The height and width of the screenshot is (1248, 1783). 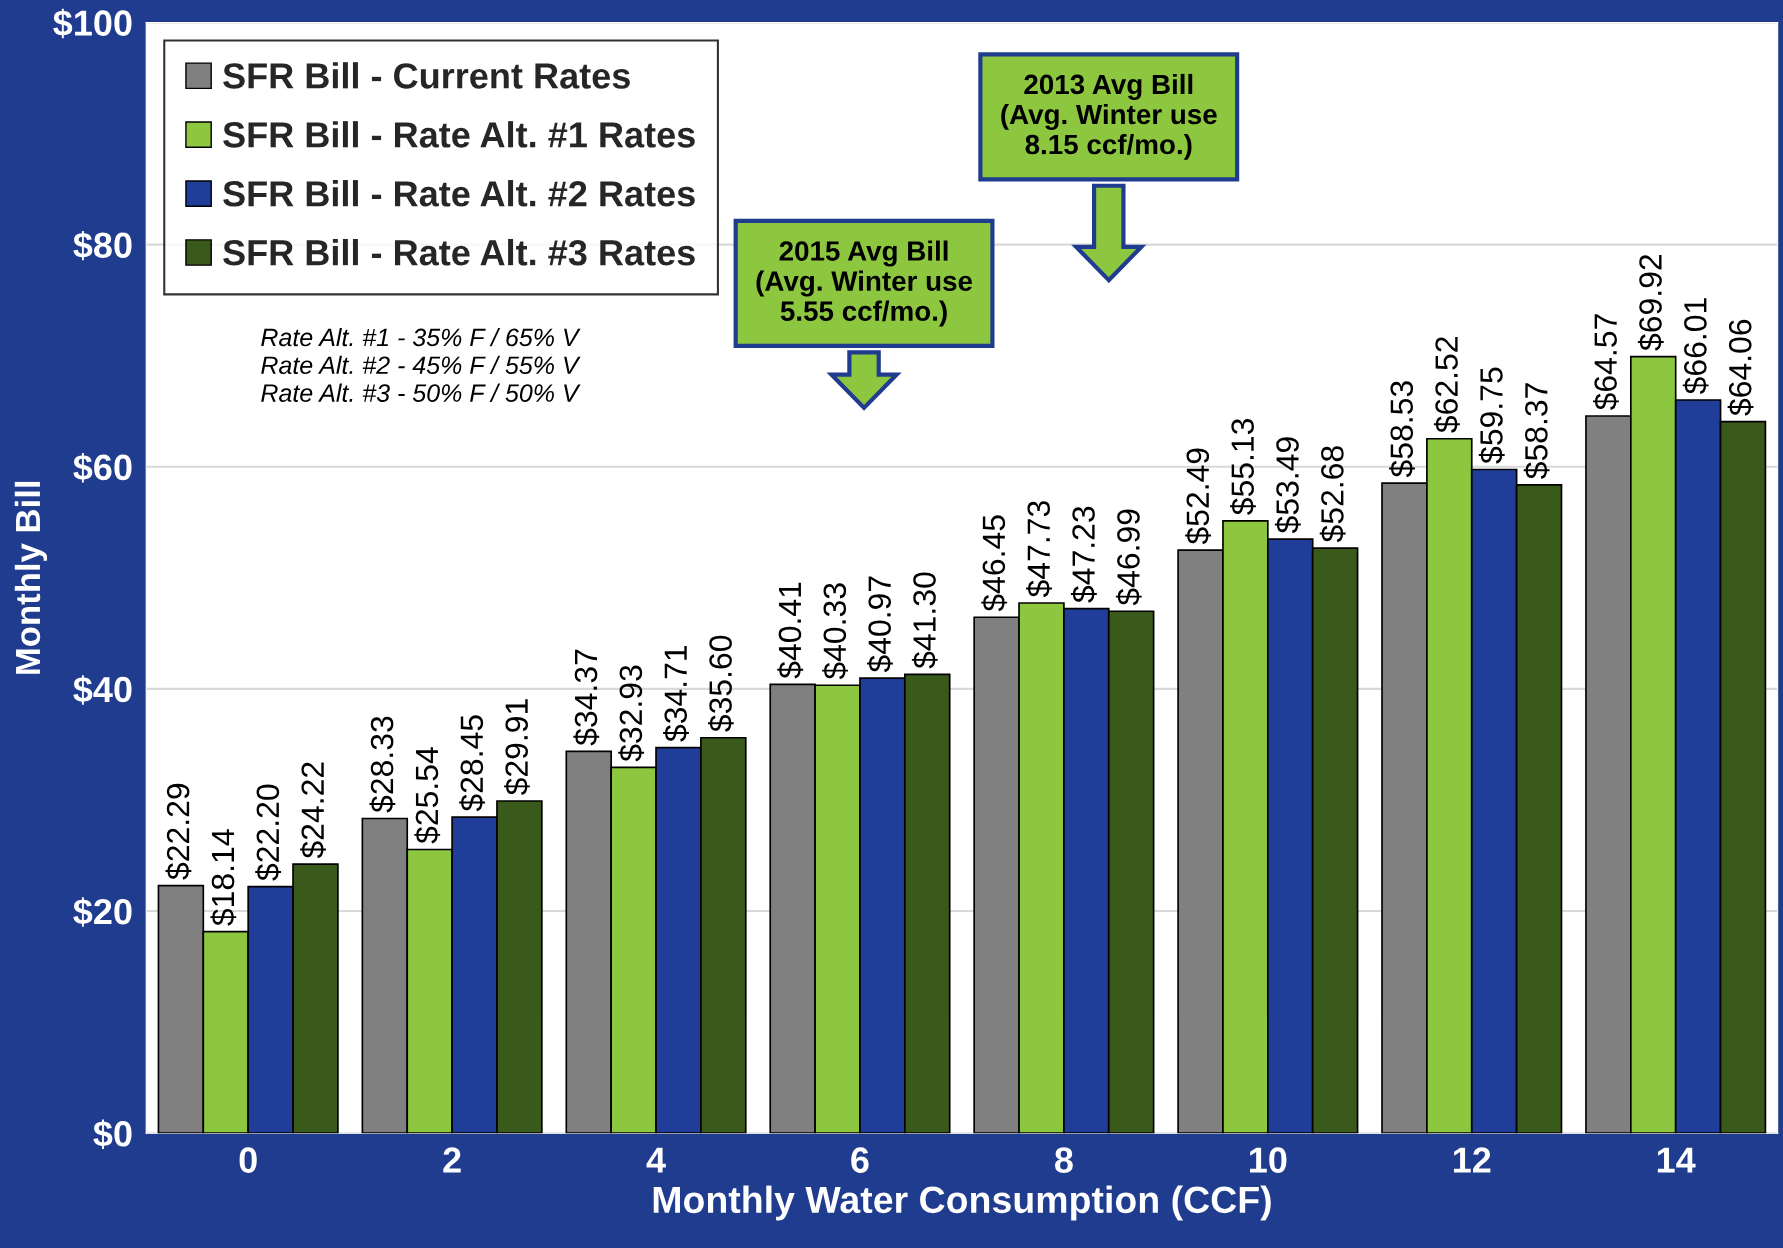 I want to click on data-label: $66.01, so click(x=1695, y=346).